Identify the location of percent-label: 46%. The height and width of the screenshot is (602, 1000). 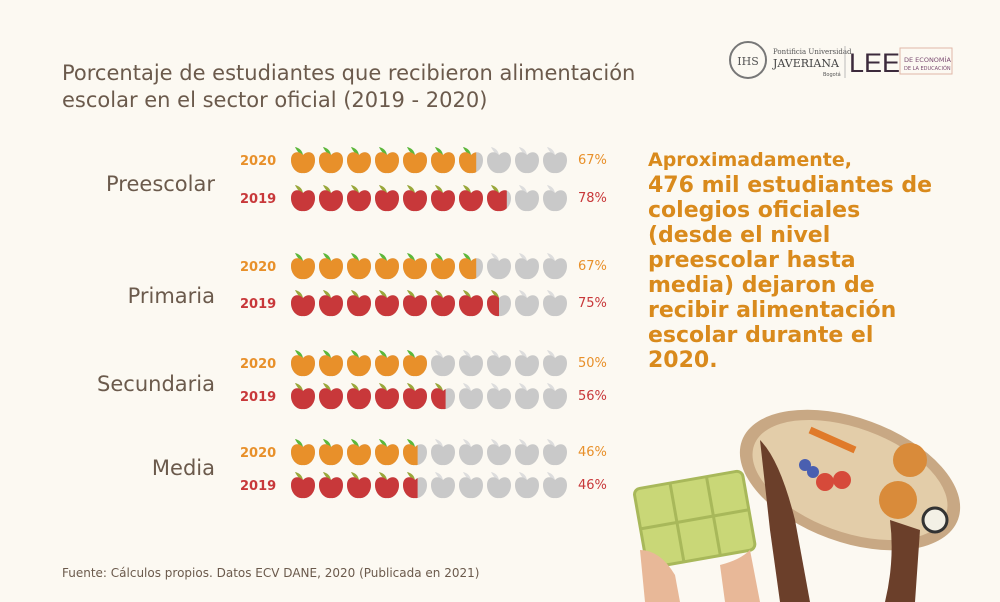
(592, 485).